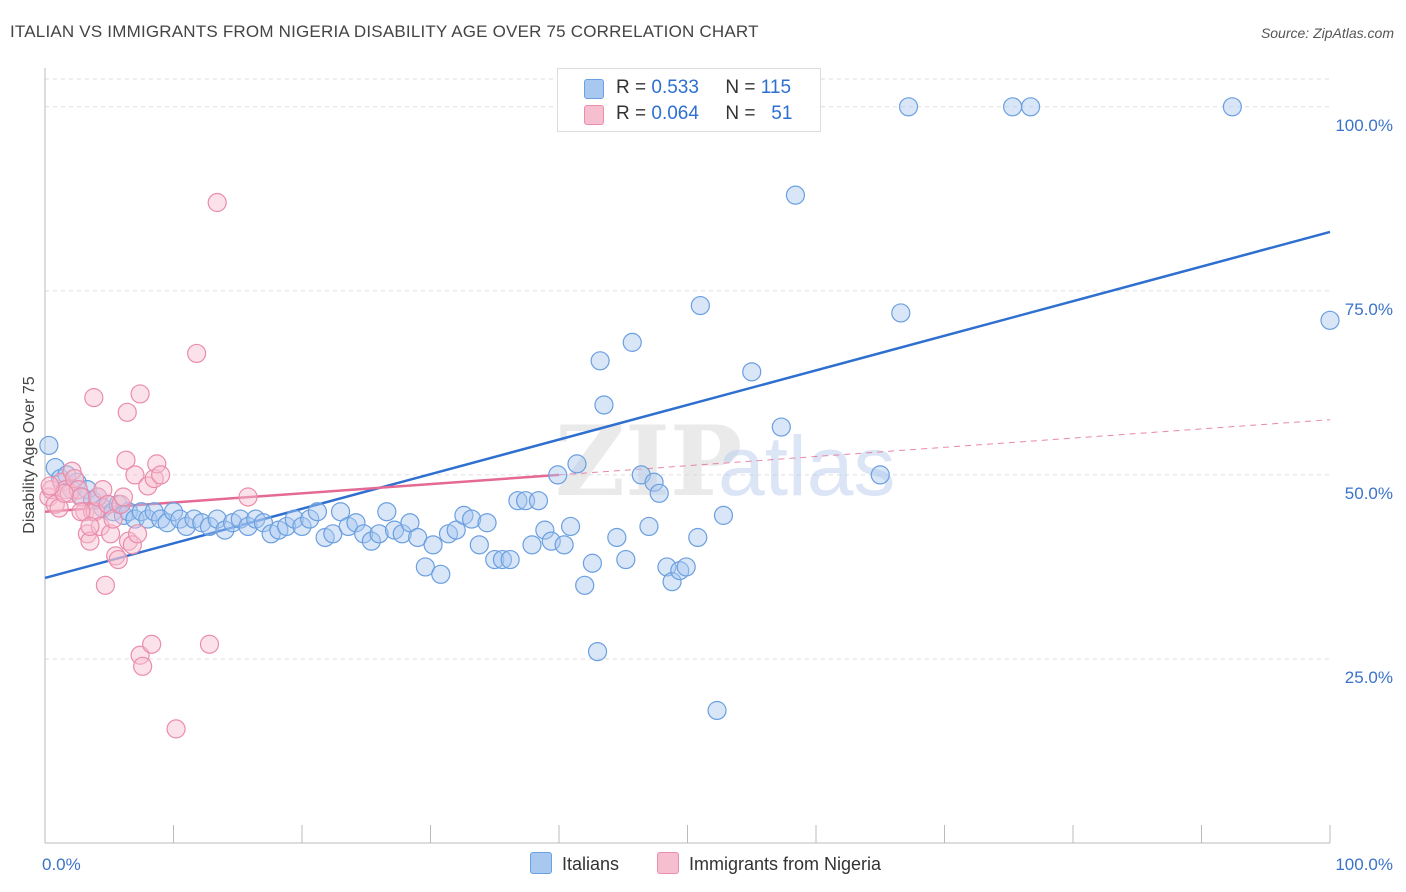 Image resolution: width=1406 pixels, height=892 pixels. I want to click on y-tick-label: 75.0%, so click(1369, 309).